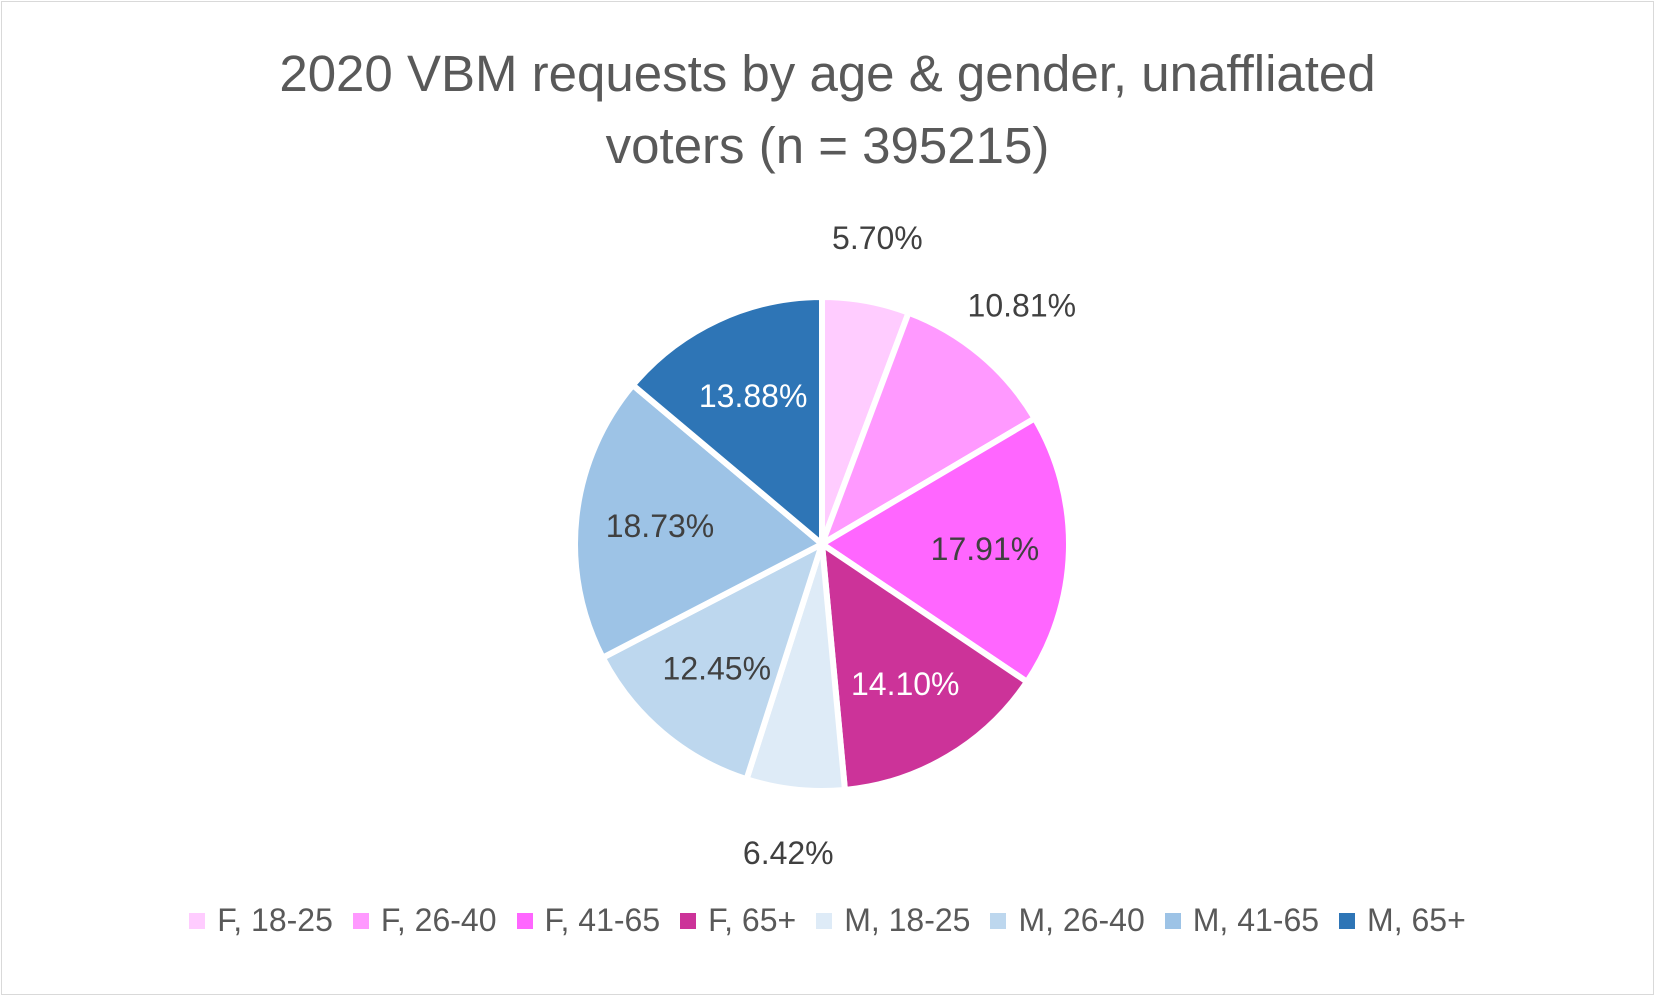 The image size is (1655, 996). I want to click on data-label-m-26-40: 12.45%, so click(717, 669).